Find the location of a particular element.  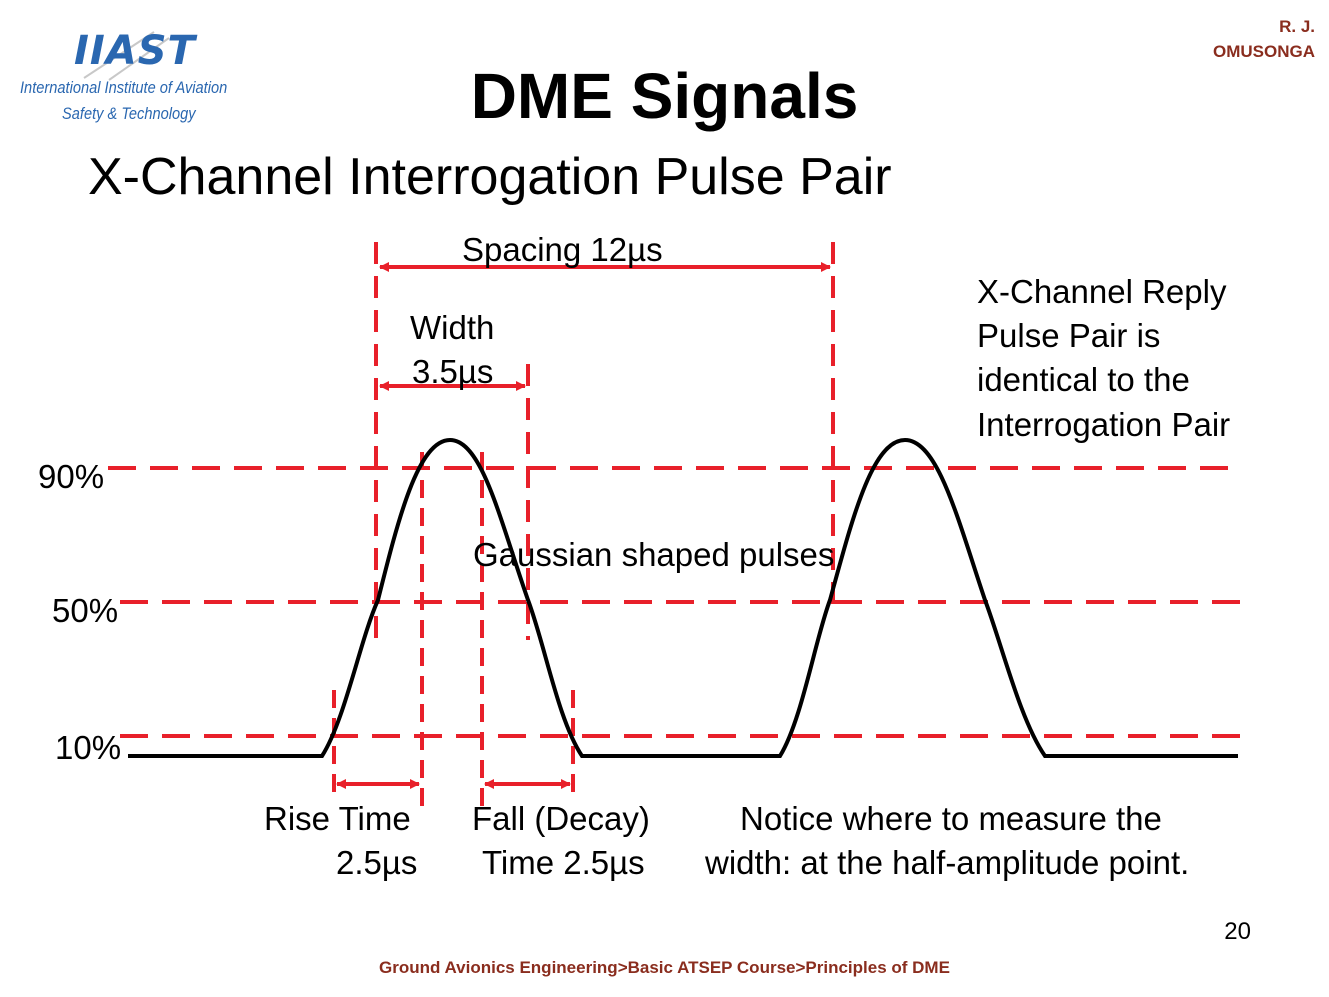

logo-text-line1: International Institute of Aviation is located at coordinates (124, 87).